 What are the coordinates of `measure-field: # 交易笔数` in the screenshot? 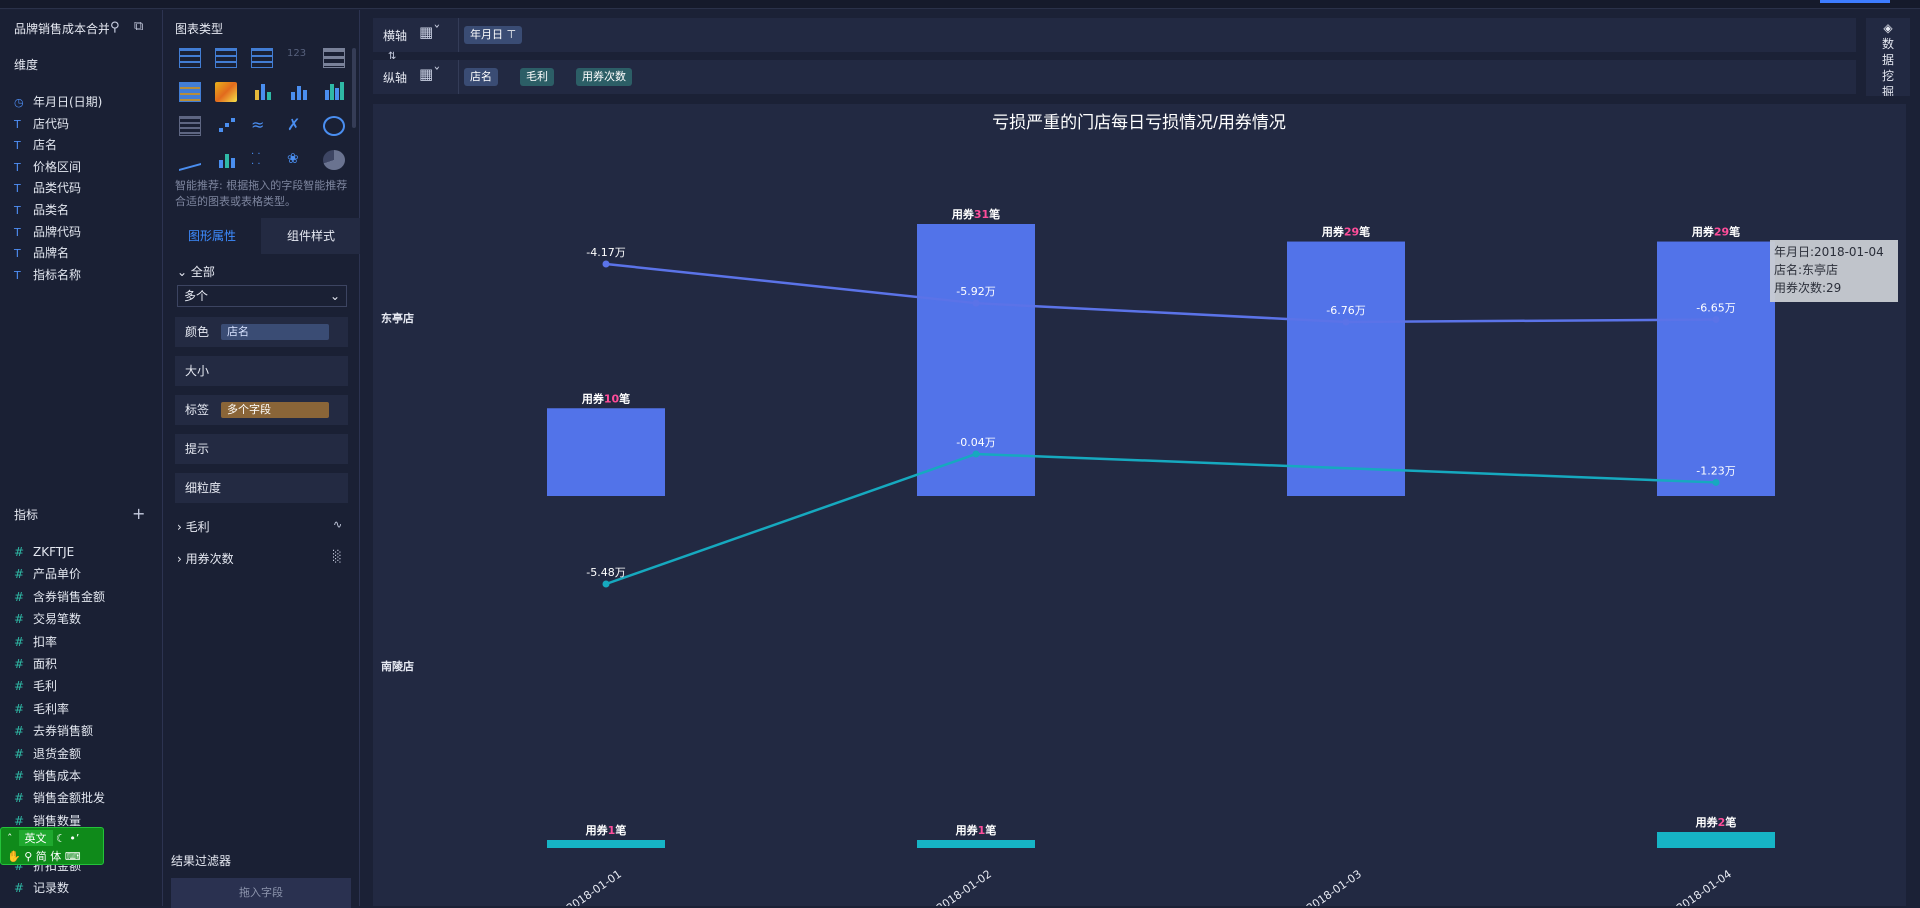 It's located at (47, 619).